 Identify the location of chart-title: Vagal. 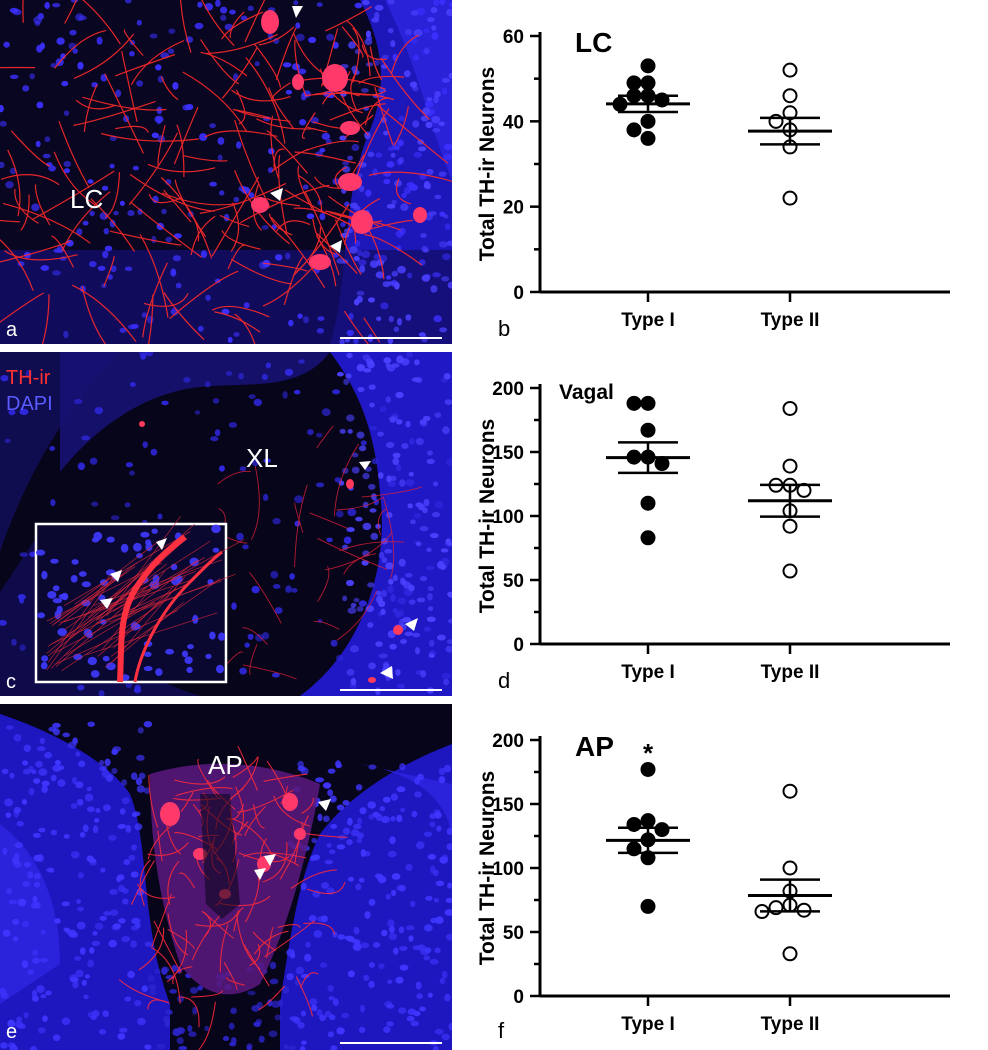
(586, 392).